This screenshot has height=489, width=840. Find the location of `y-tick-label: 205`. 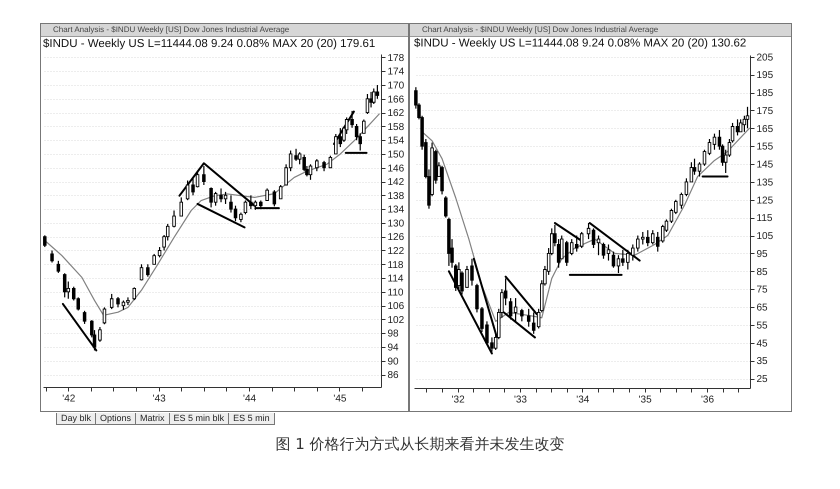

y-tick-label: 205 is located at coordinates (765, 58).